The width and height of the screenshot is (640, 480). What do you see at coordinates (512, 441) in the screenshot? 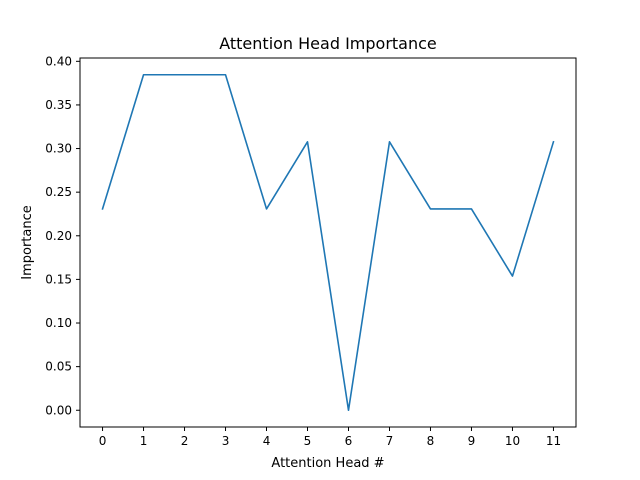
I see `x-tick-label: 10` at bounding box center [512, 441].